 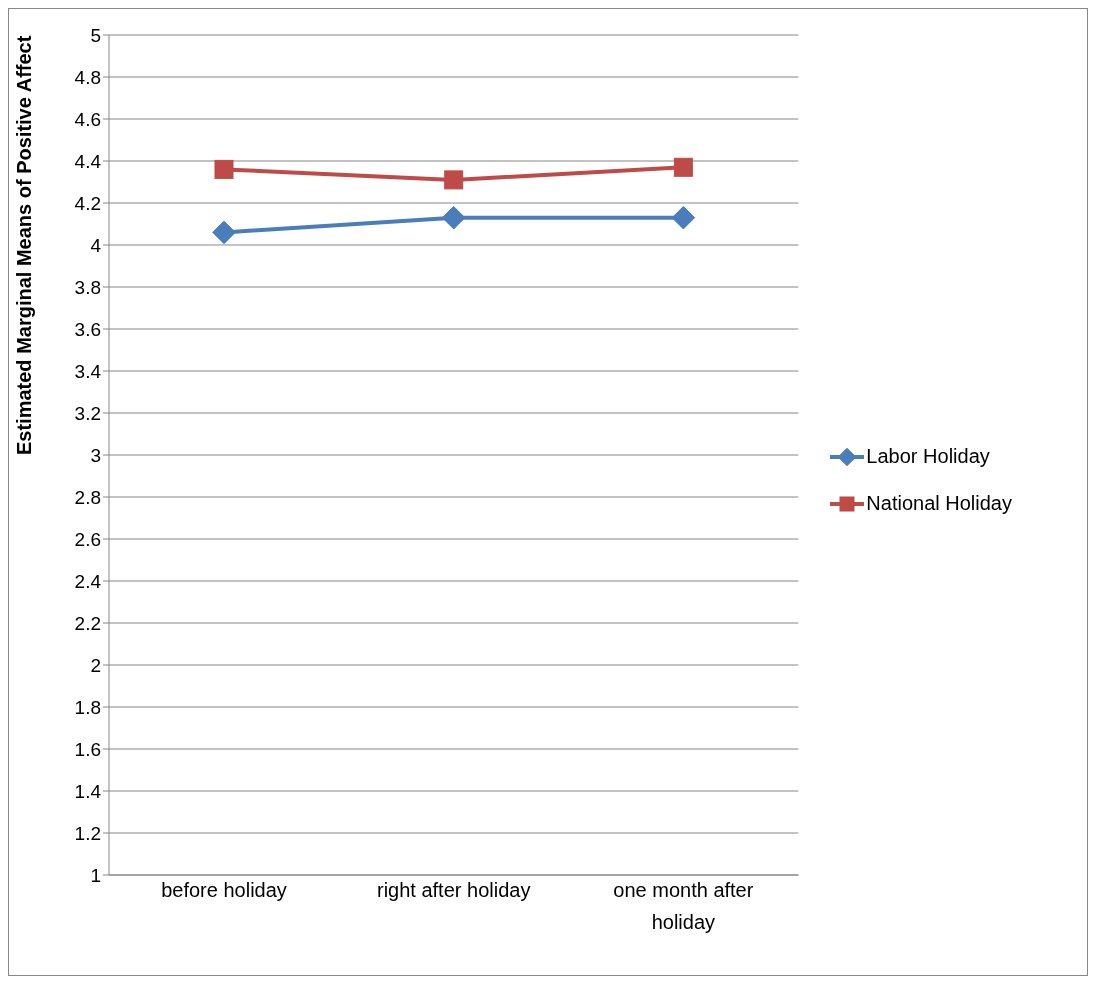 I want to click on y-tick-label: 1.6, so click(x=87, y=749).